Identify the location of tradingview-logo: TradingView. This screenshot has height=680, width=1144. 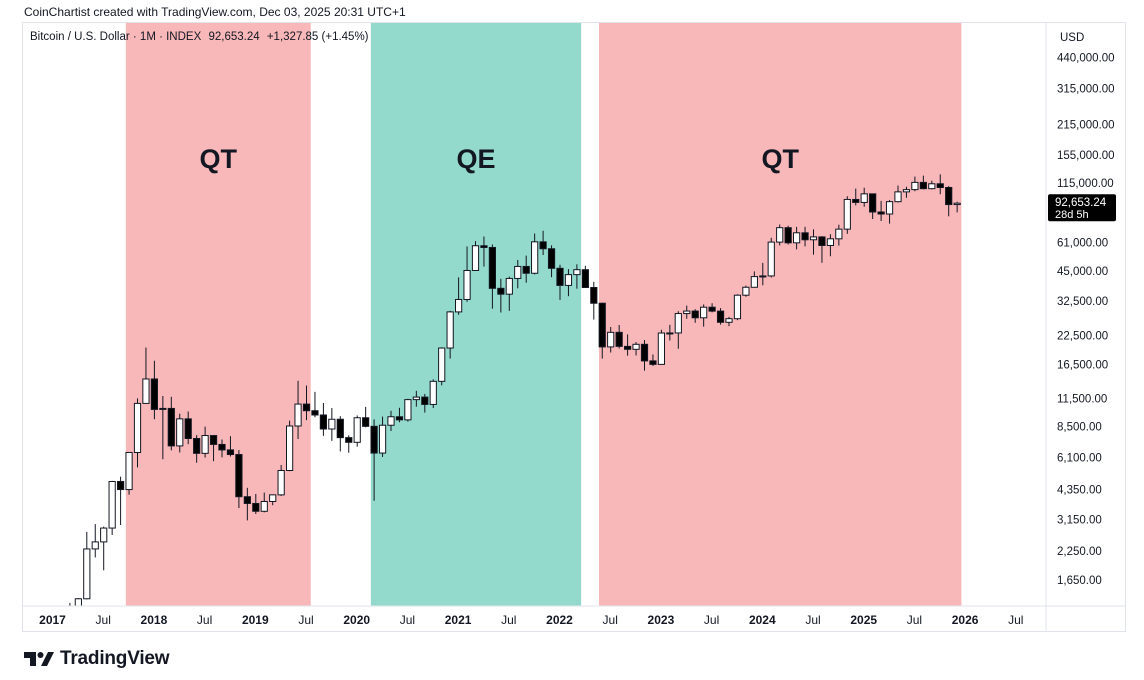
(97, 659).